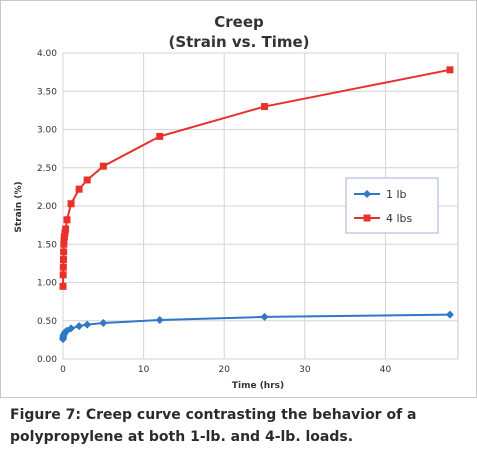 This screenshot has width=477, height=458. Describe the element at coordinates (47, 245) in the screenshot. I see `y-tick-label: 1.50` at that location.